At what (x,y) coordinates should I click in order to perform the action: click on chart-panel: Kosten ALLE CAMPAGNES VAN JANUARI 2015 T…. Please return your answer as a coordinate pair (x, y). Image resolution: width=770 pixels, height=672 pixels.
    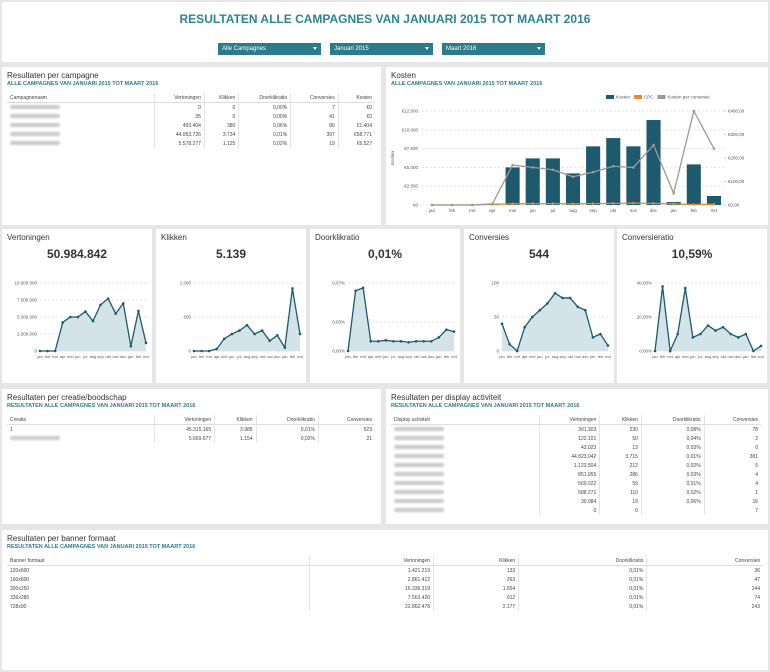
    Looking at the image, I should click on (577, 146).